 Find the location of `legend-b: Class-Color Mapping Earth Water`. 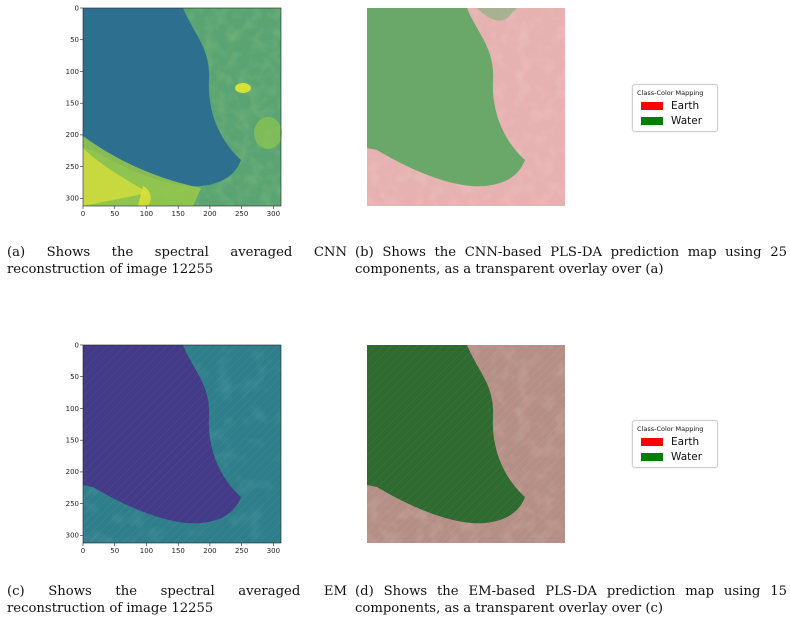

legend-b: Class-Color Mapping Earth Water is located at coordinates (675, 108).